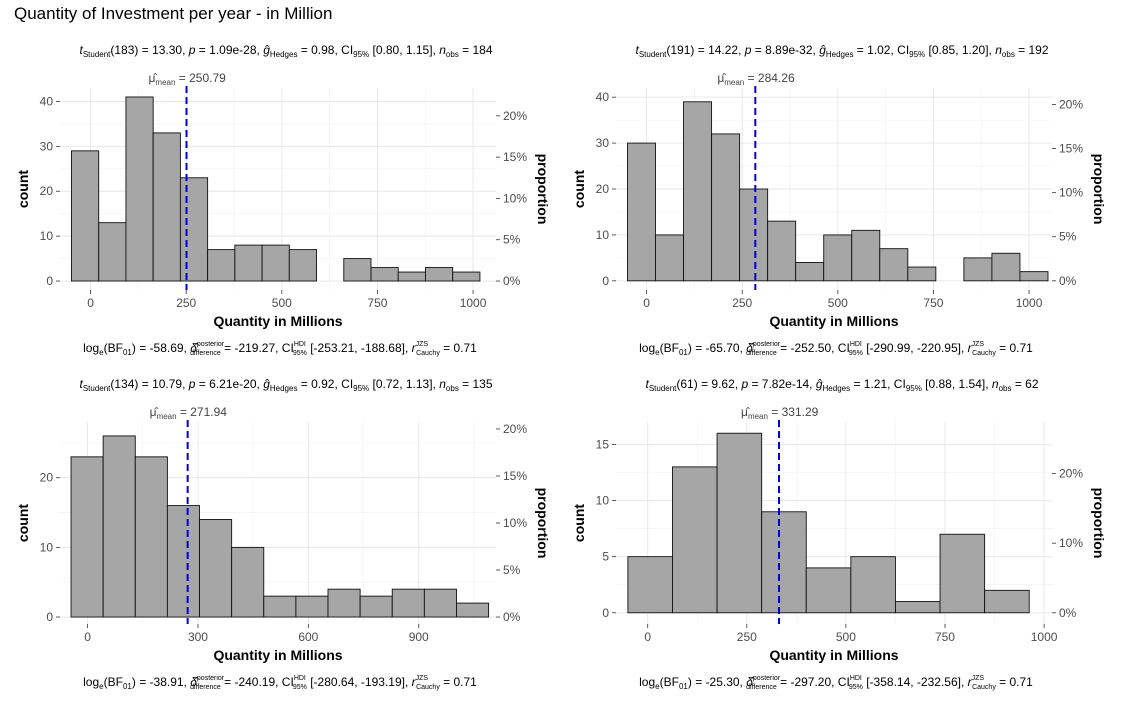  I want to click on x-tick-label: 600, so click(308, 637).